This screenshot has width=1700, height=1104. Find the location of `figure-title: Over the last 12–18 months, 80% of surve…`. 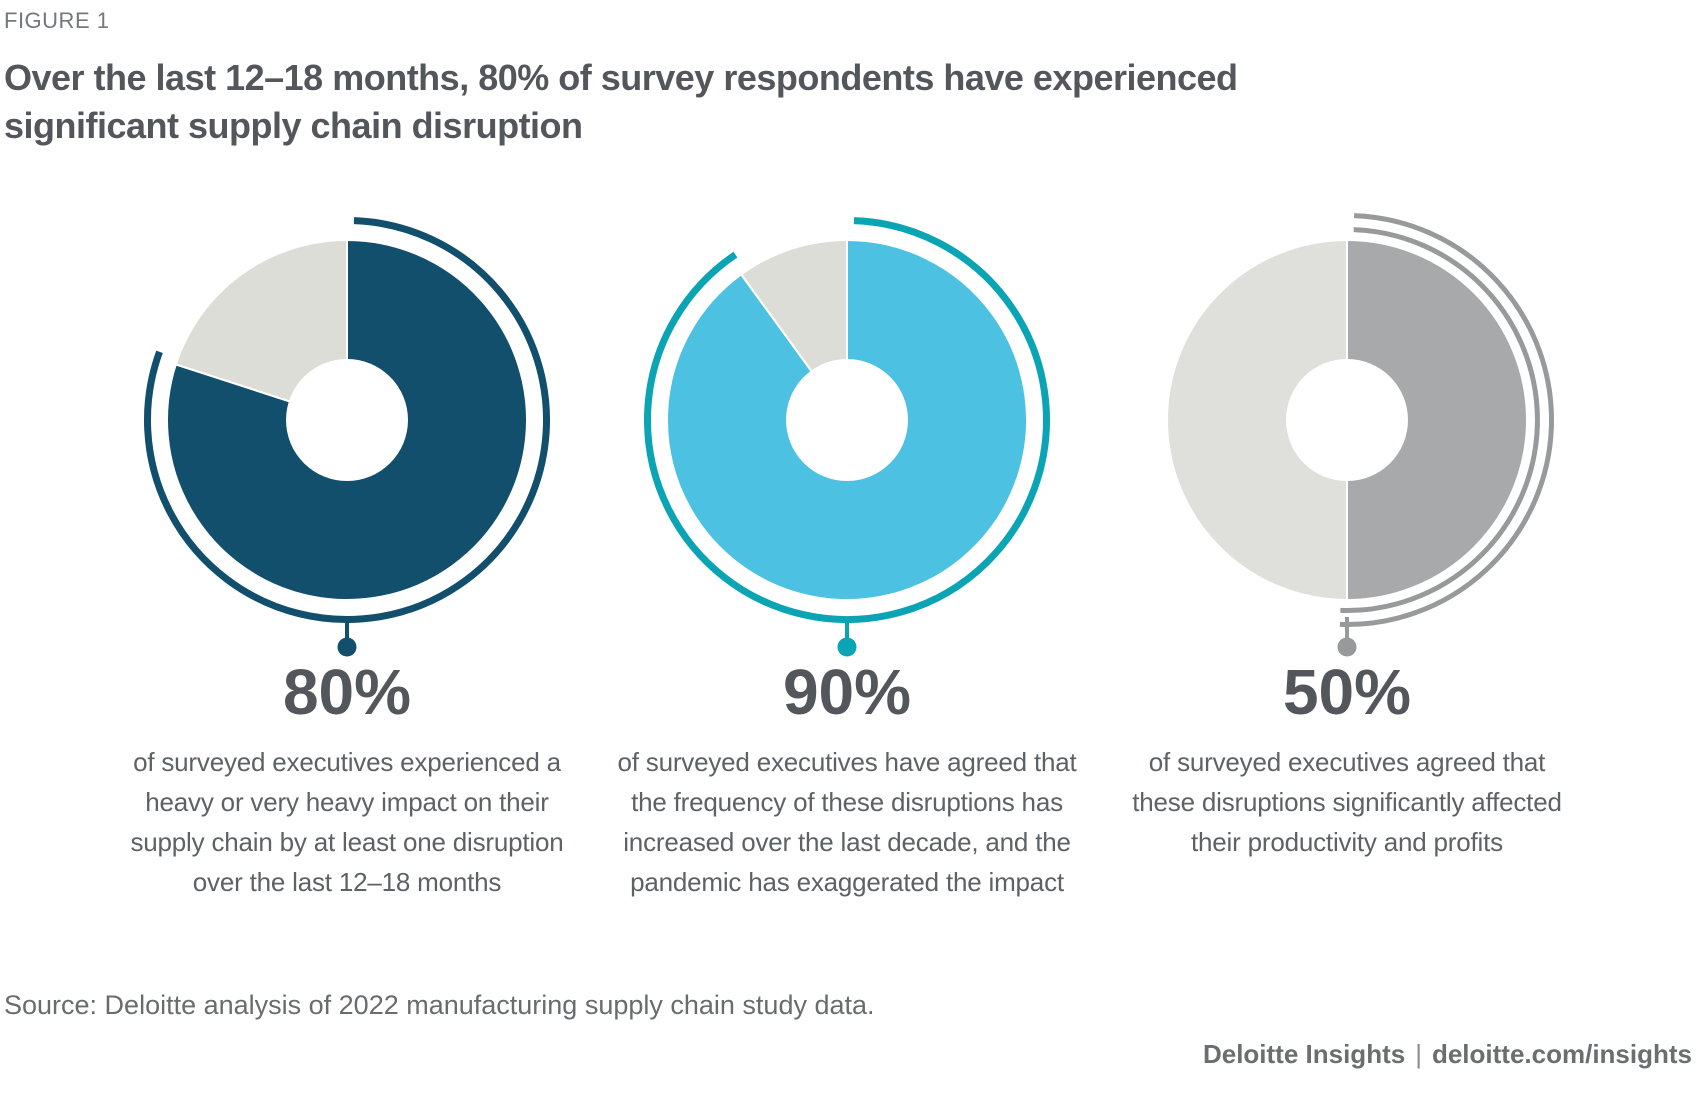

figure-title: Over the last 12–18 months, 80% of surve… is located at coordinates (621, 101).